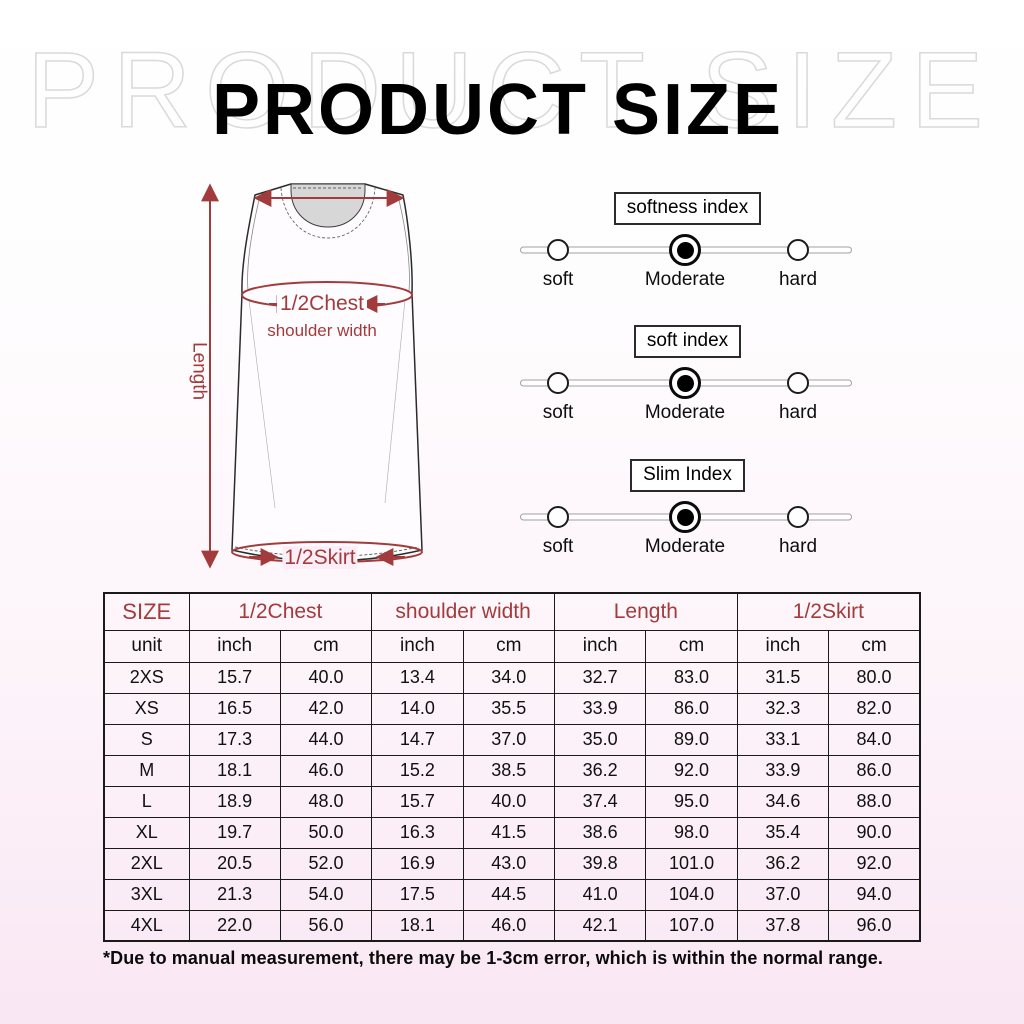 The image size is (1024, 1024). Describe the element at coordinates (874, 863) in the screenshot. I see `value-cell: 92.0` at that location.